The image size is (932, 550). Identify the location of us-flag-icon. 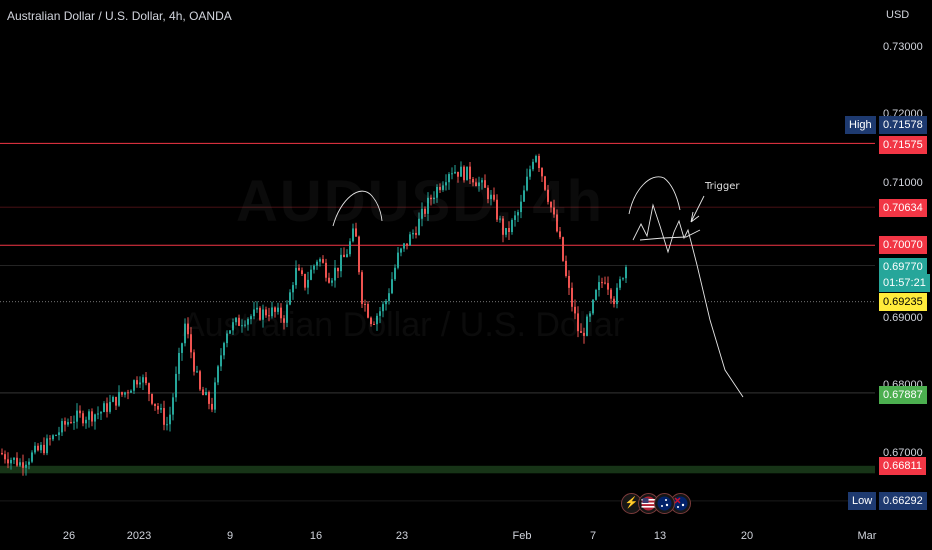
(648, 503).